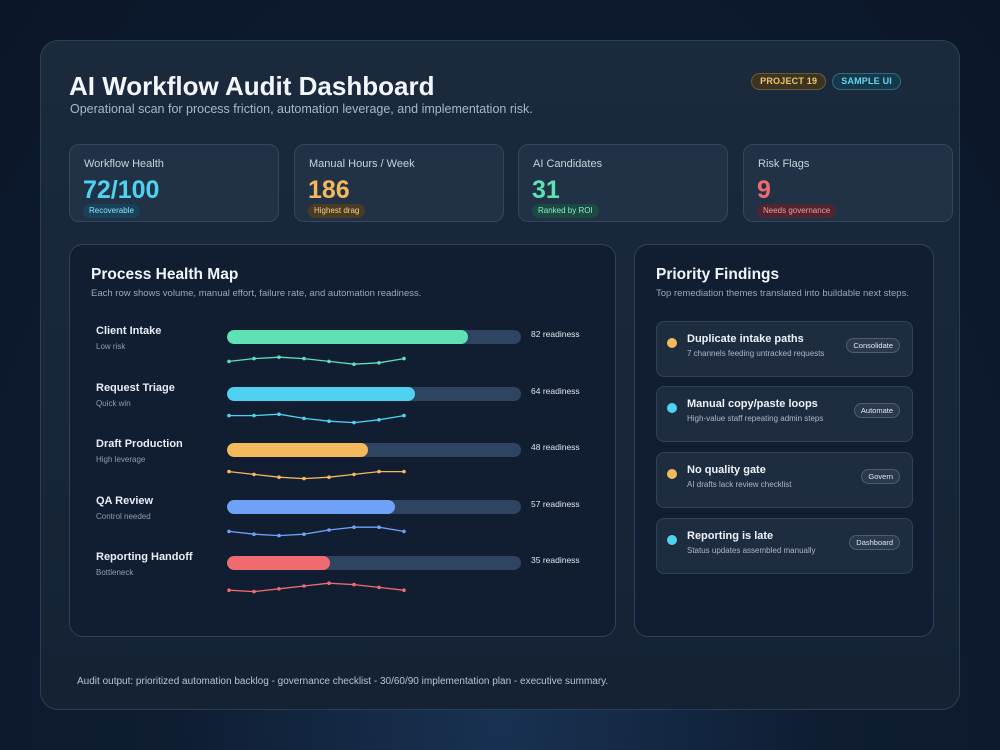  What do you see at coordinates (121, 190) in the screenshot?
I see `kpi-value: 72/100` at bounding box center [121, 190].